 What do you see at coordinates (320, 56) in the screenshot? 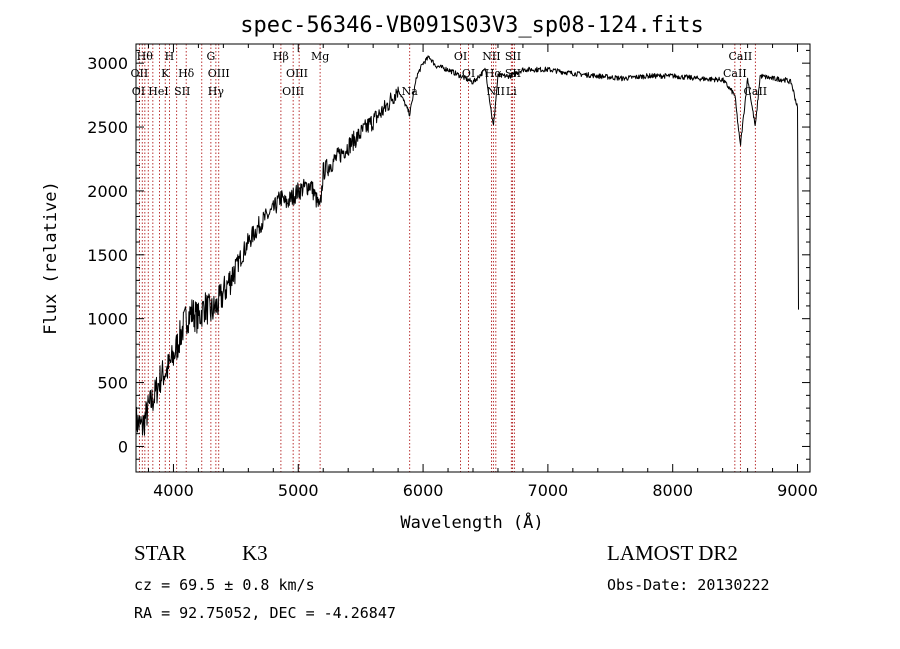
I see `line-label-4: Mg` at bounding box center [320, 56].